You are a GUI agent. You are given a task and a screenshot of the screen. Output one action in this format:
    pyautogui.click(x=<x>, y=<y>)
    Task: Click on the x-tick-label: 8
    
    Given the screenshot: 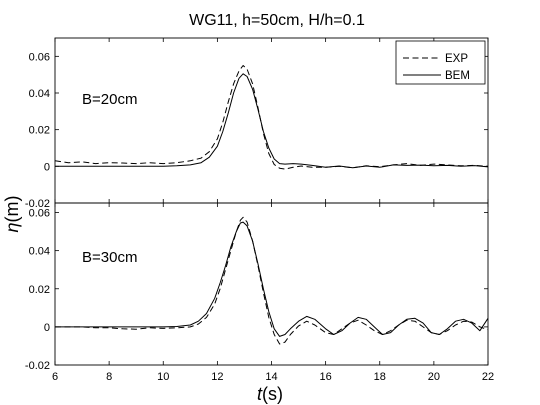 What is the action you would take?
    pyautogui.click(x=109, y=377)
    